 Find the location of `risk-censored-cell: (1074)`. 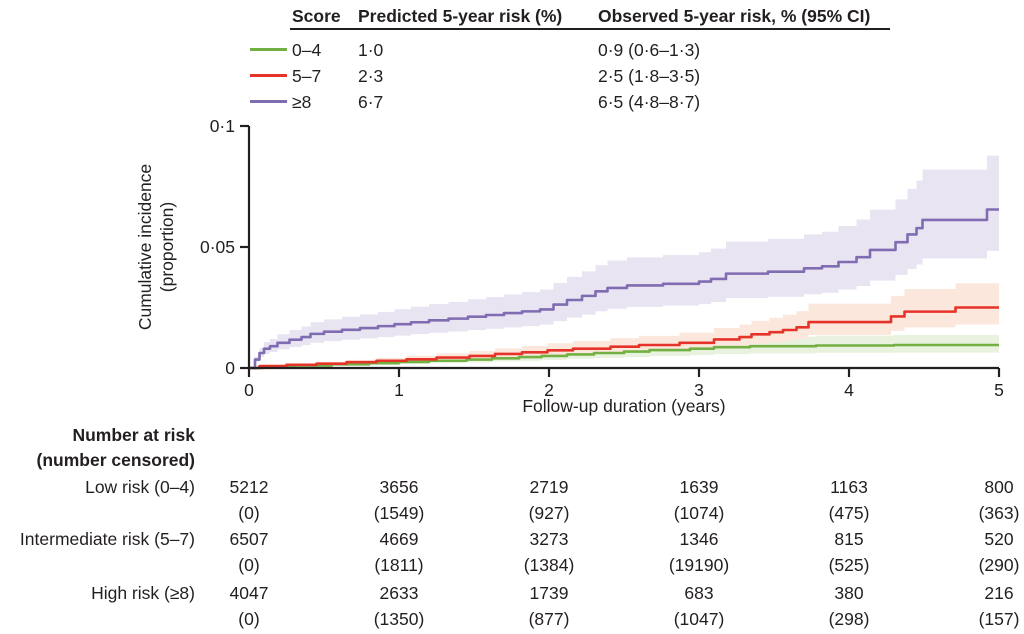

risk-censored-cell: (1074) is located at coordinates (699, 513).